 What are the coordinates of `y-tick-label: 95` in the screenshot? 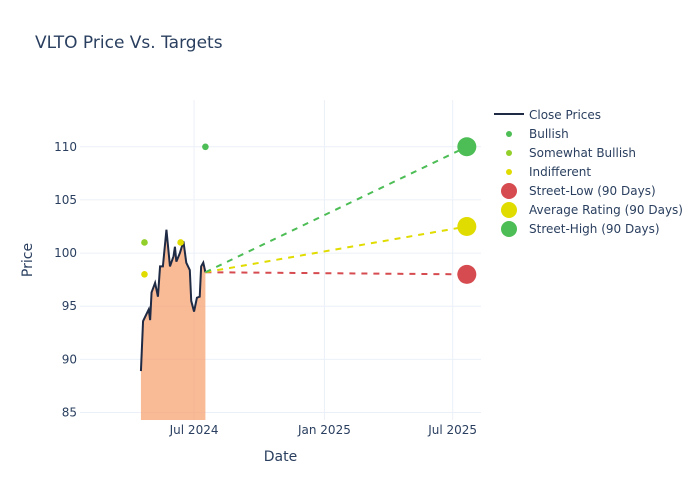 It's located at (69, 306).